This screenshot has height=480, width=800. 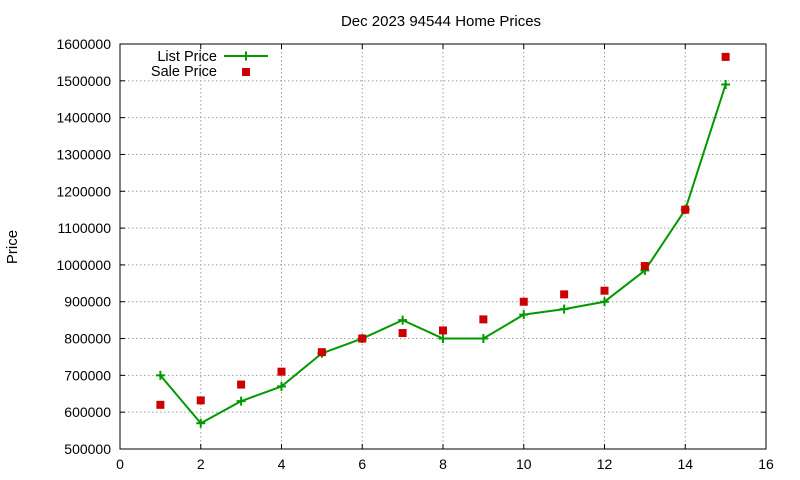 I want to click on x-tick-label: 14, so click(x=685, y=464).